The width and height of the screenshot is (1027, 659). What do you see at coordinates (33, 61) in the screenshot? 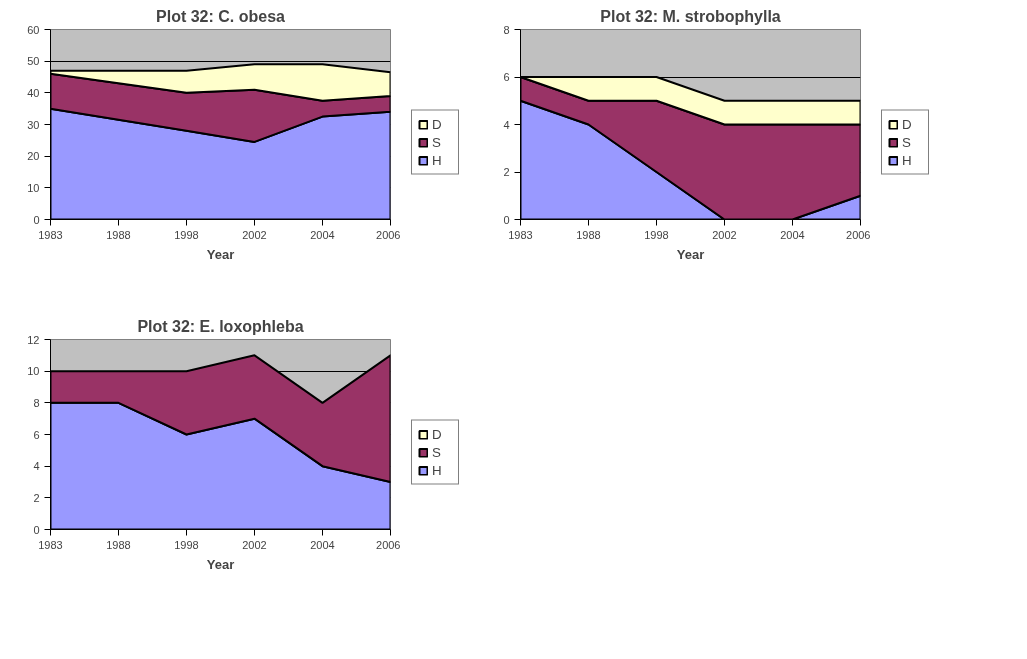
I see `y-tick-label: 50` at bounding box center [33, 61].